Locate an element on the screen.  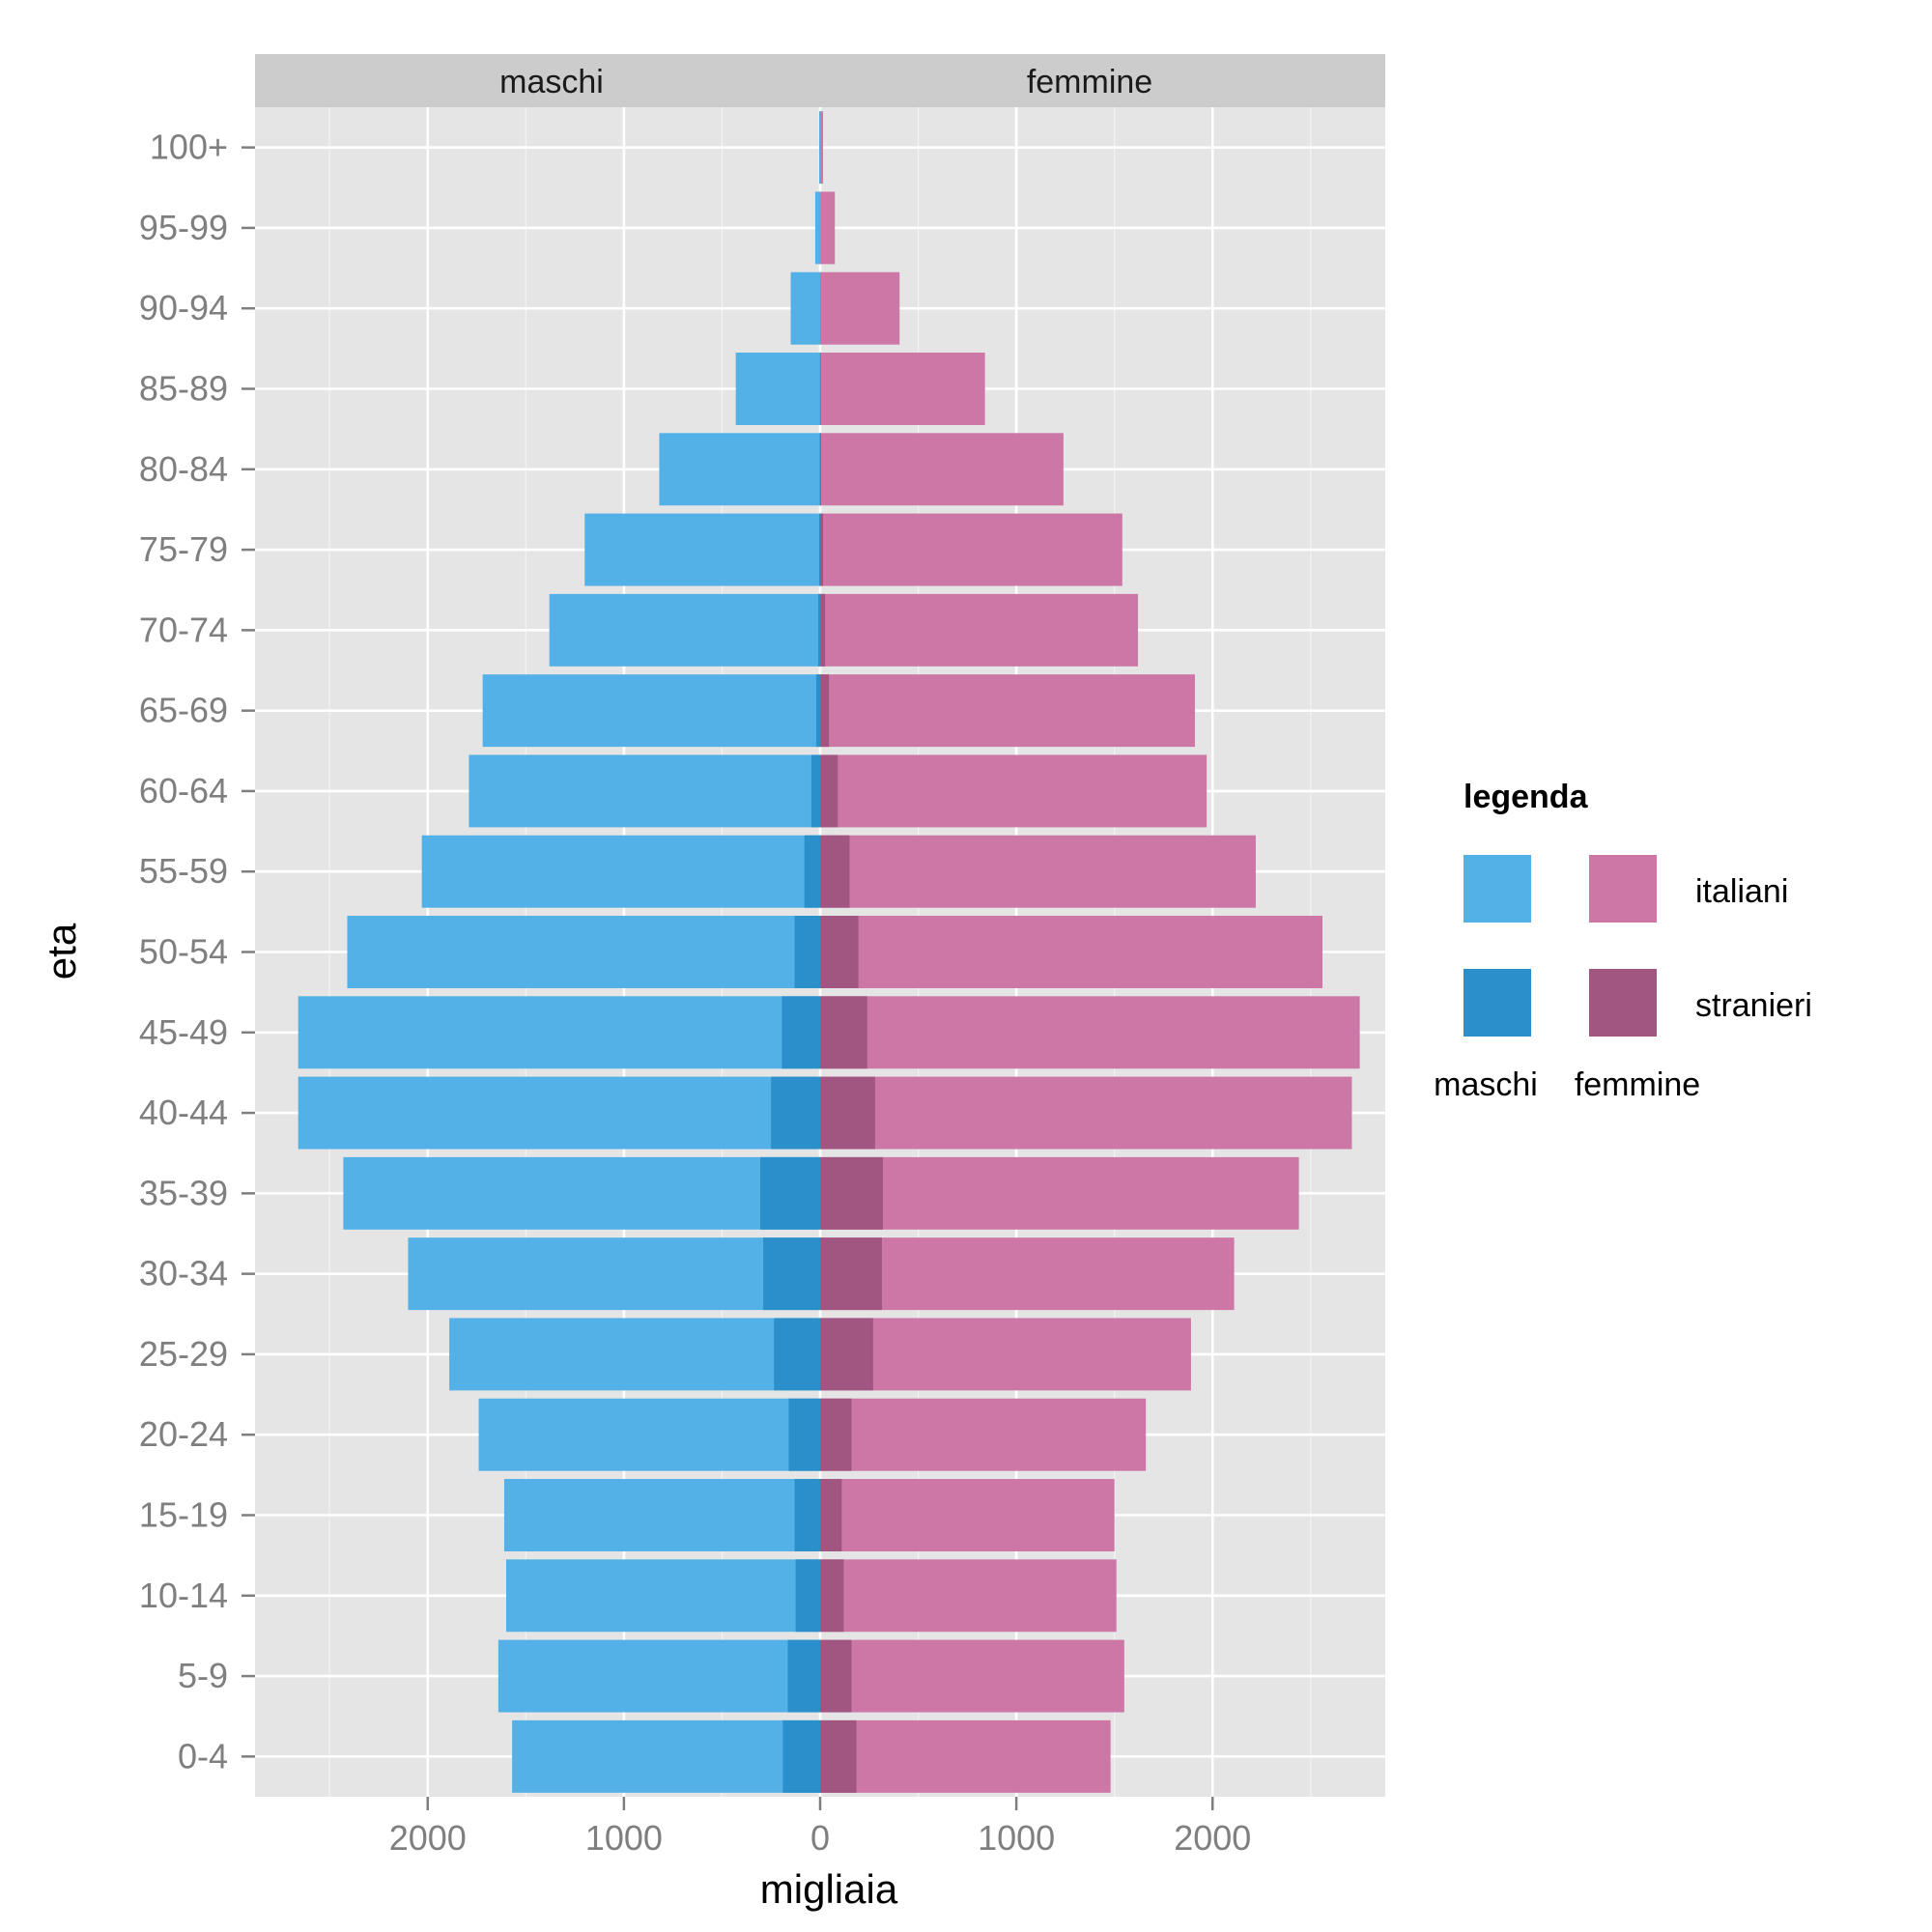
legend-label-stranieri: stranieri is located at coordinates (1753, 1005).